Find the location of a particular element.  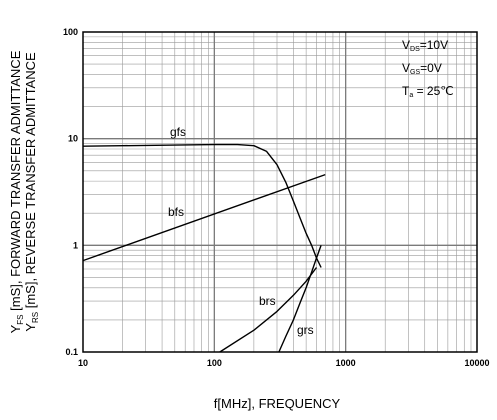

y-axis-label-line-forward: YFS [mS], FORWARD TRANSFER ADMITTANCE is located at coordinates (16, 191).